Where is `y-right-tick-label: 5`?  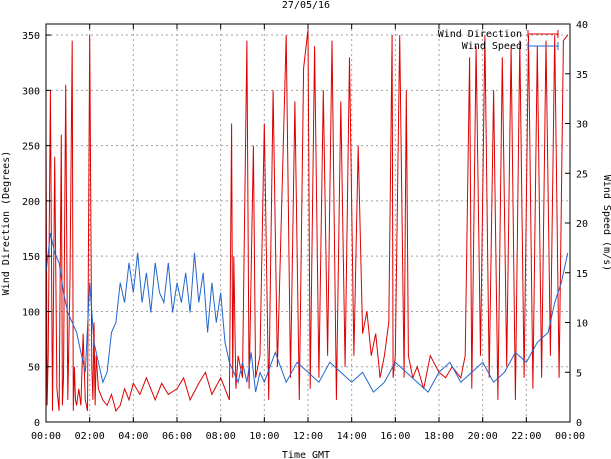
y-right-tick-label: 5 is located at coordinates (579, 373).